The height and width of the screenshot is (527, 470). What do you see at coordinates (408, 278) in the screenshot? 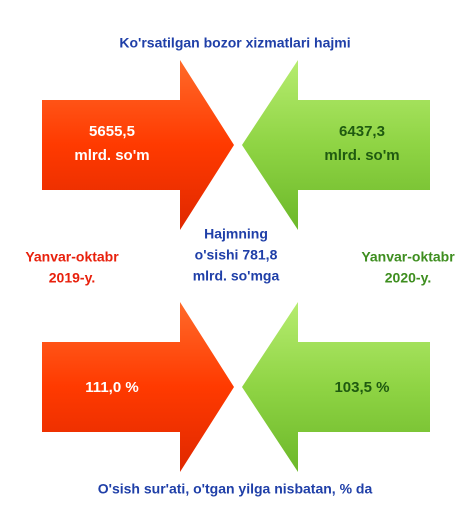
I see `period-label: 2020-y.` at bounding box center [408, 278].